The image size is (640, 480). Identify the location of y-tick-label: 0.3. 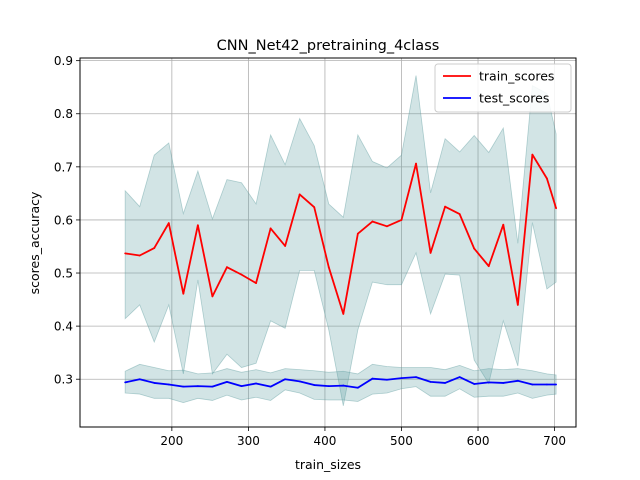
(63, 380).